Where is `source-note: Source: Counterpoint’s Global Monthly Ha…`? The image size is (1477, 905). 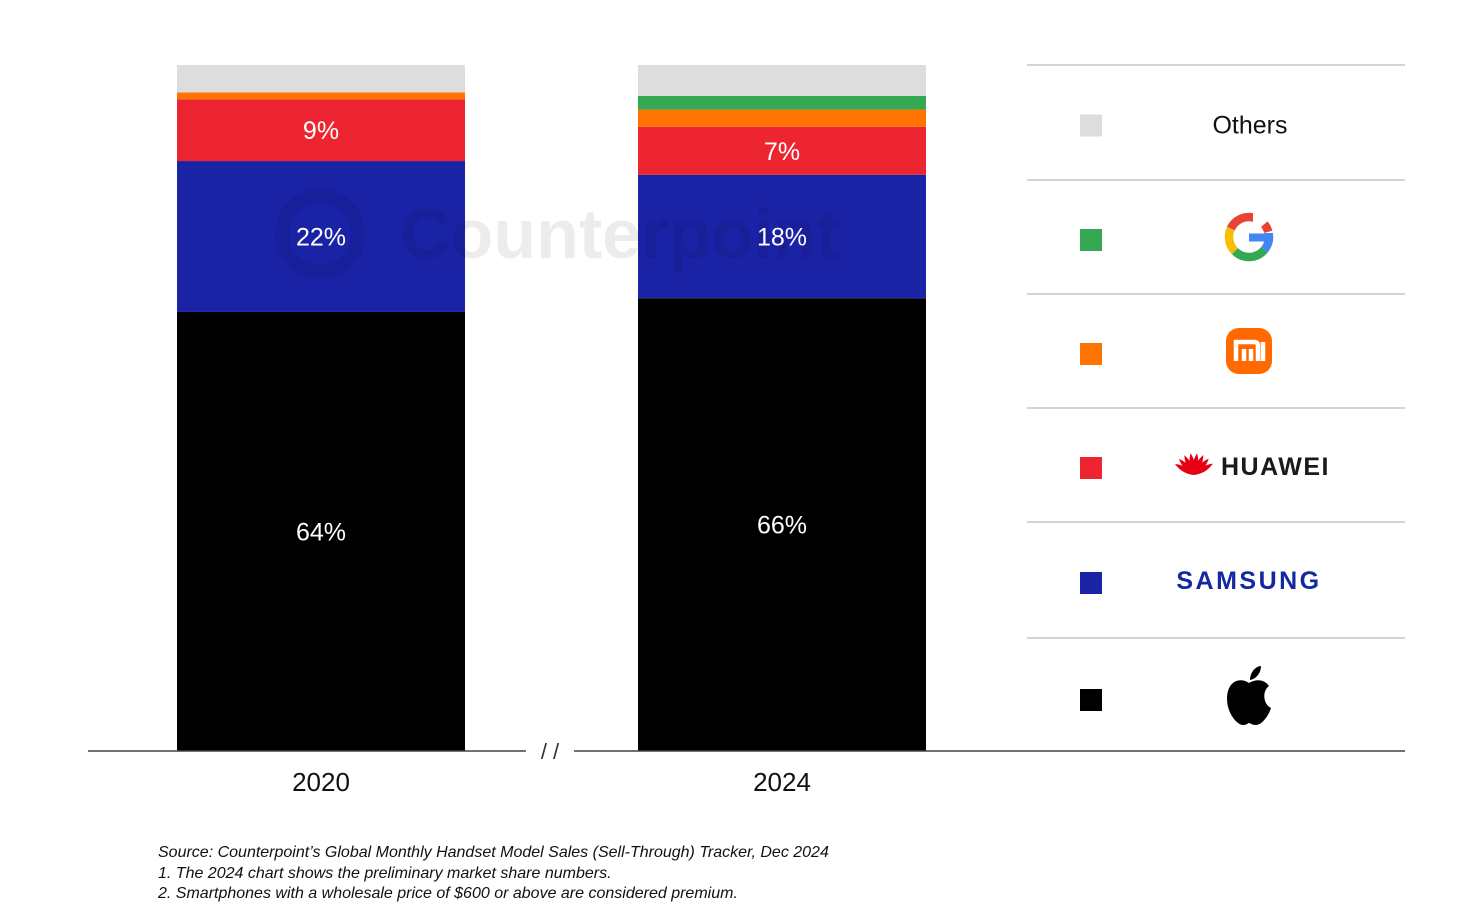 source-note: Source: Counterpoint’s Global Monthly Ha… is located at coordinates (493, 852).